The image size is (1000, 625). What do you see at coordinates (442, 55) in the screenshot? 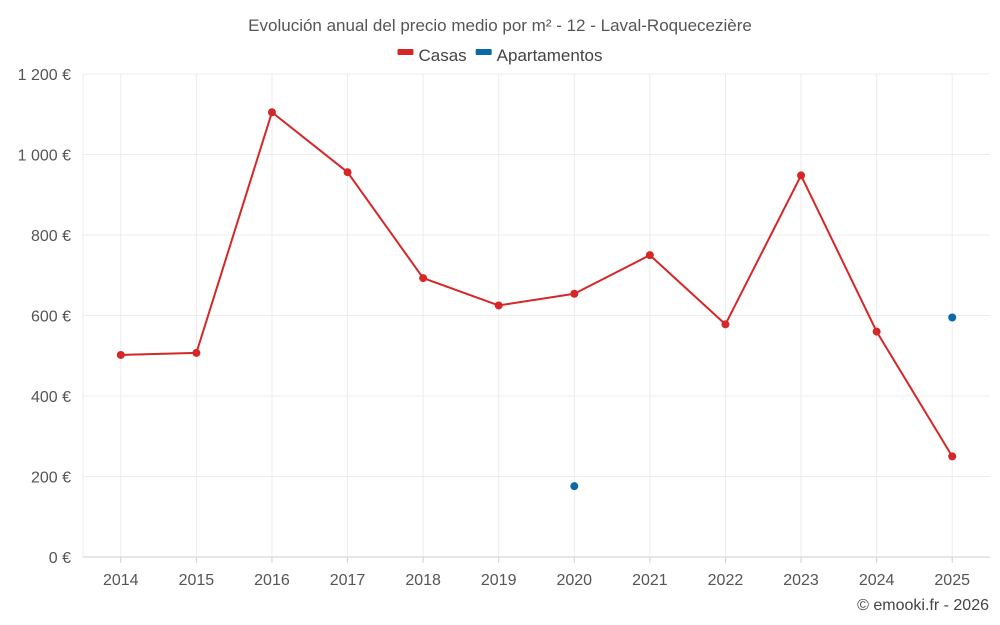
I see `legend-label: Casas` at bounding box center [442, 55].